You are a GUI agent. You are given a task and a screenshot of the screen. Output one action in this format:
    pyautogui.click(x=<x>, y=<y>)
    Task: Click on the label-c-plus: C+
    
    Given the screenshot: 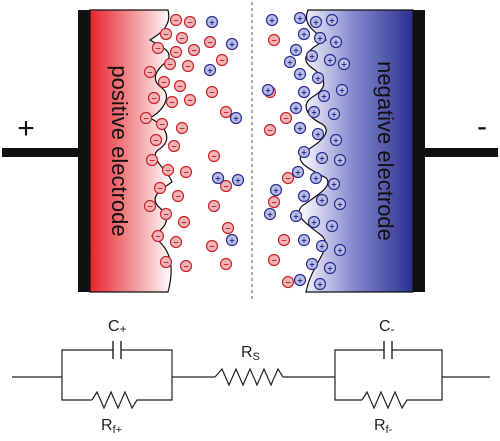 What is the action you would take?
    pyautogui.click(x=117, y=327)
    